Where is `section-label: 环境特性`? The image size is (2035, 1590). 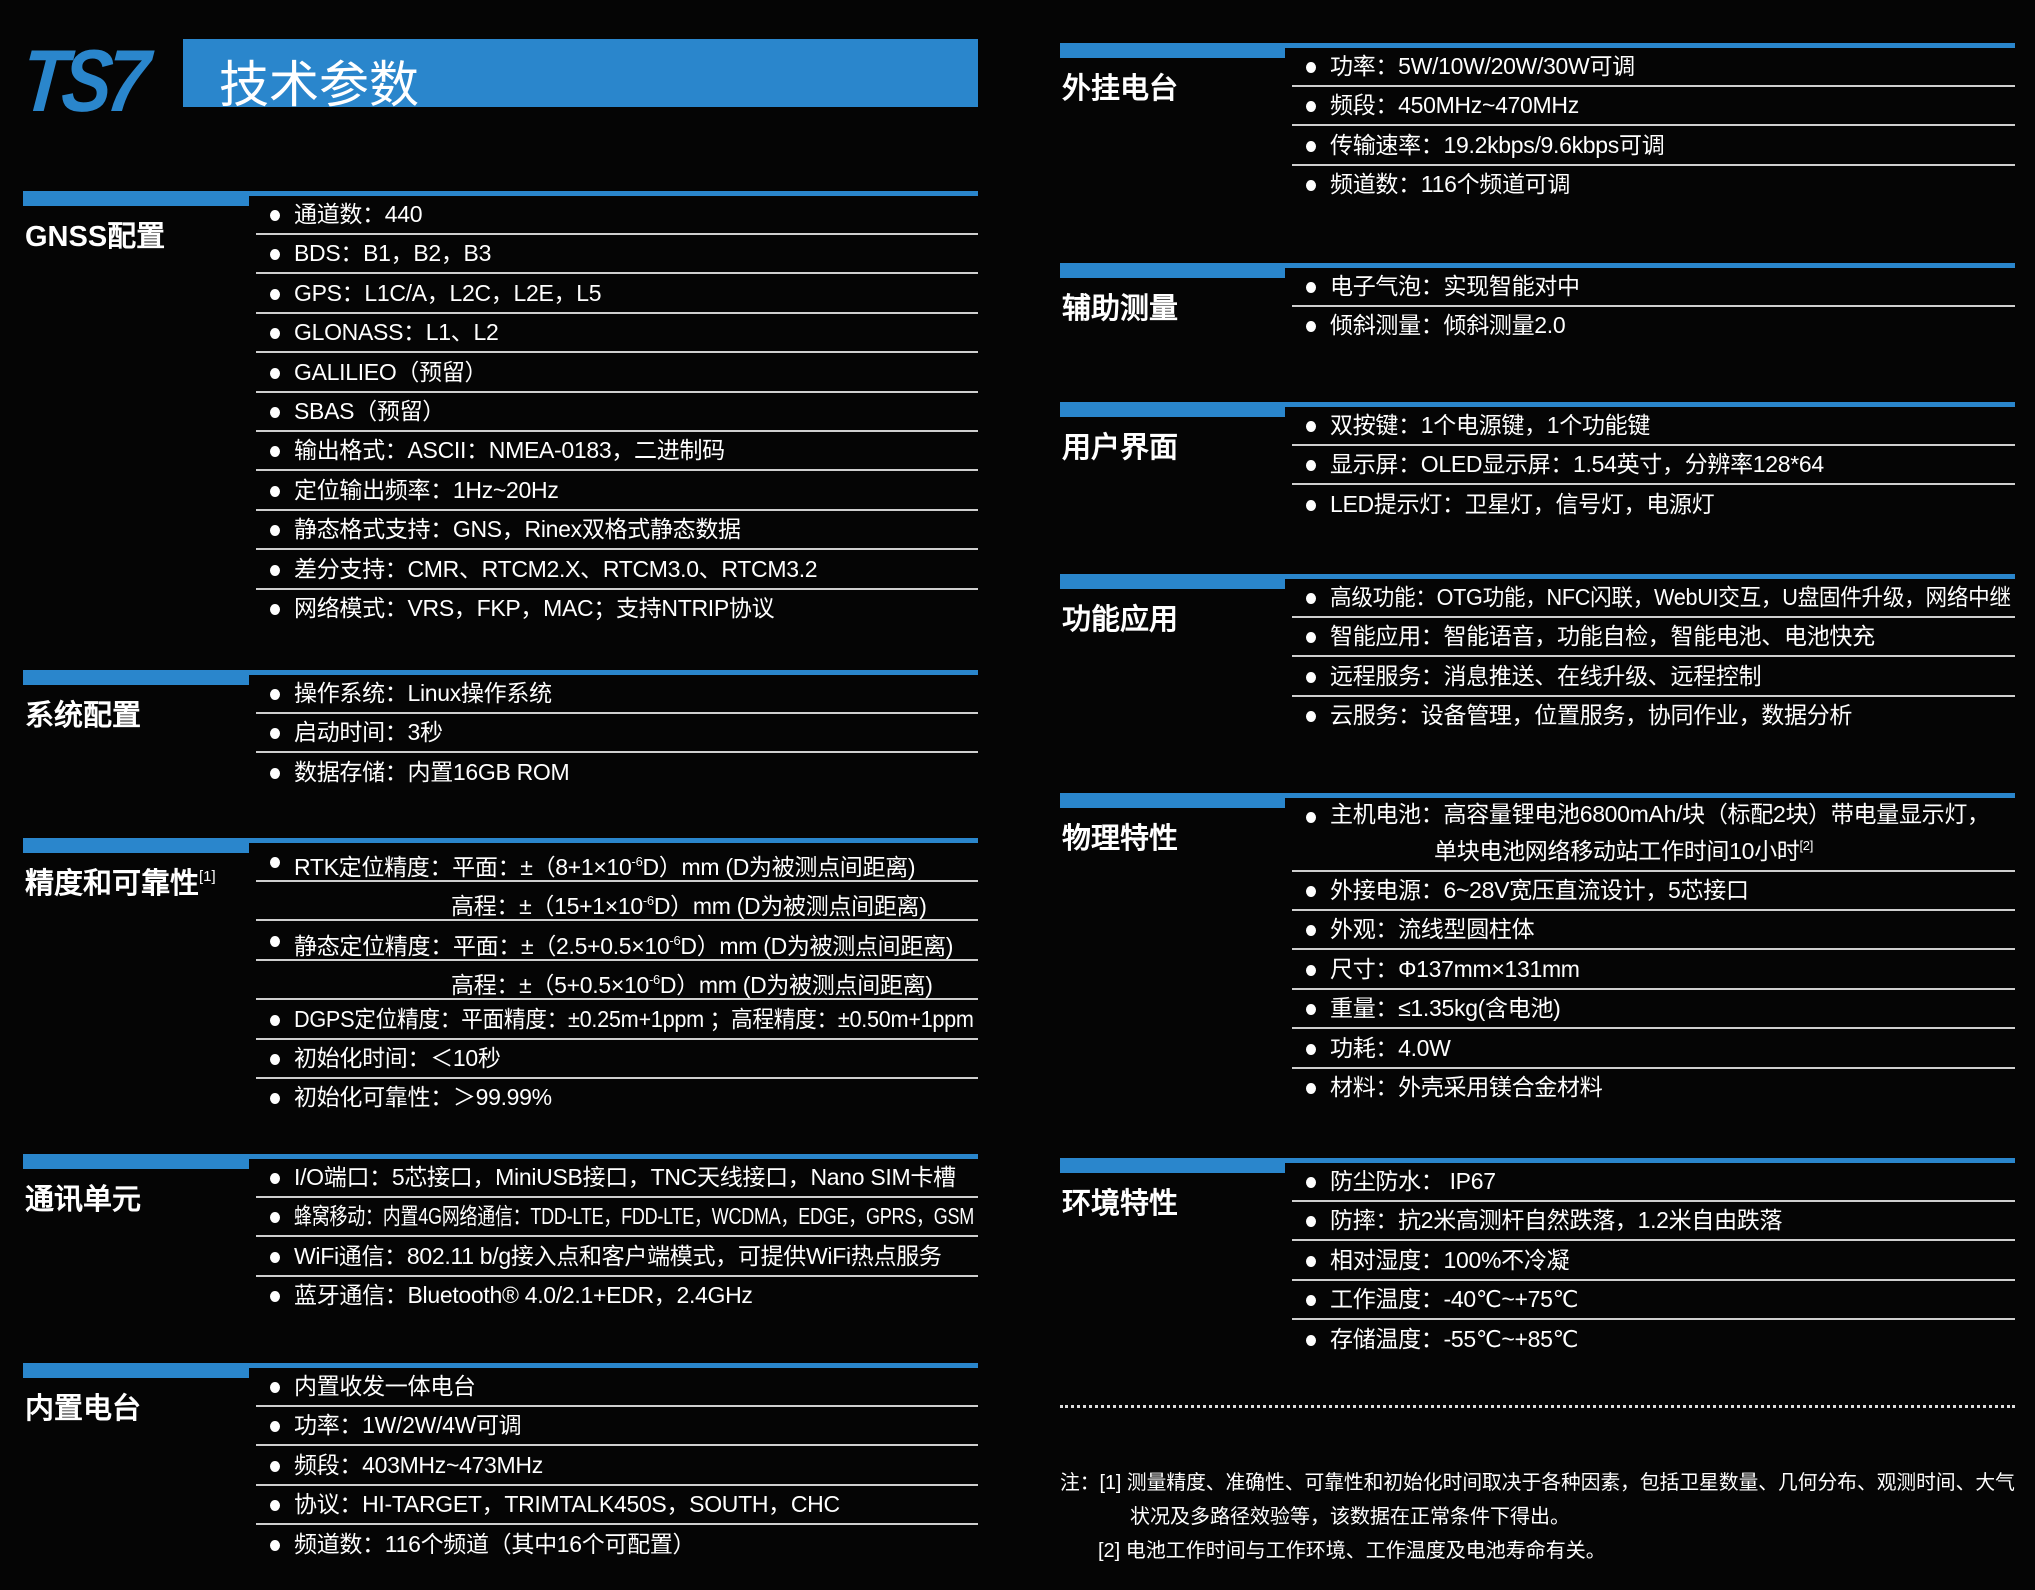 section-label: 环境特性 is located at coordinates (1120, 1201).